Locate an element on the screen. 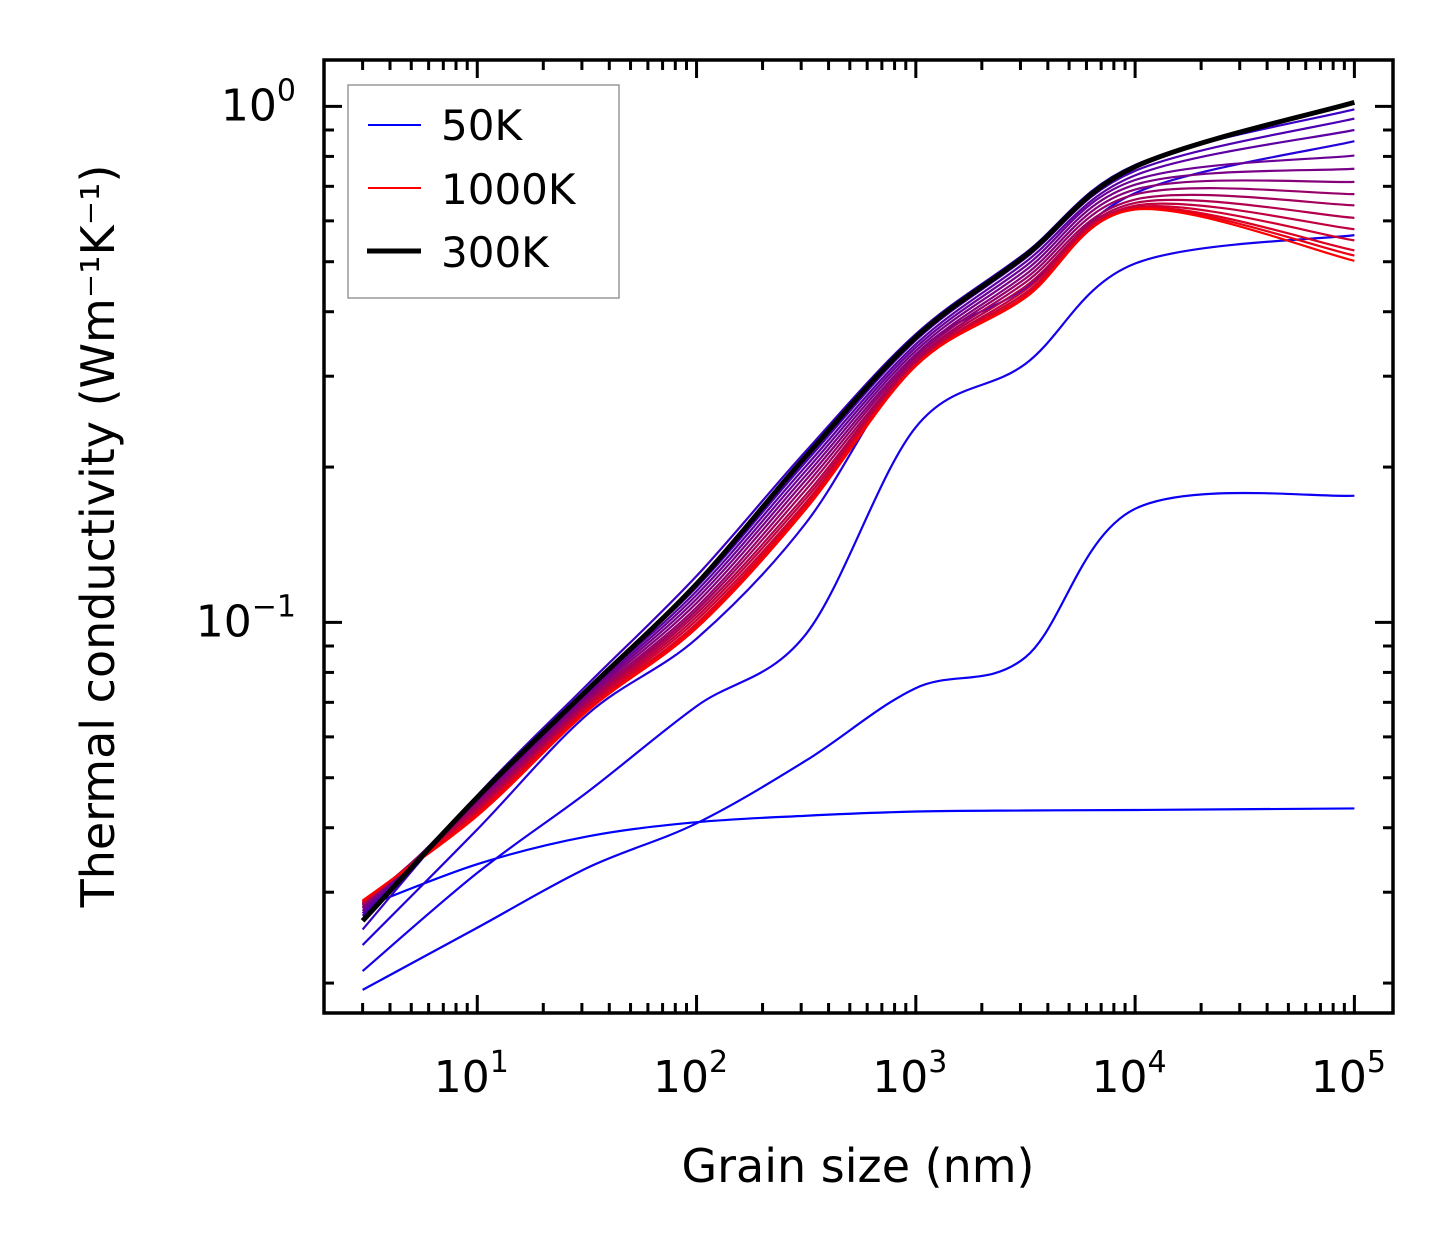 The image size is (1454, 1254). y-axis-label: Thermal conductivity (Wm⁻¹K⁻¹) is located at coordinates (98, 537).